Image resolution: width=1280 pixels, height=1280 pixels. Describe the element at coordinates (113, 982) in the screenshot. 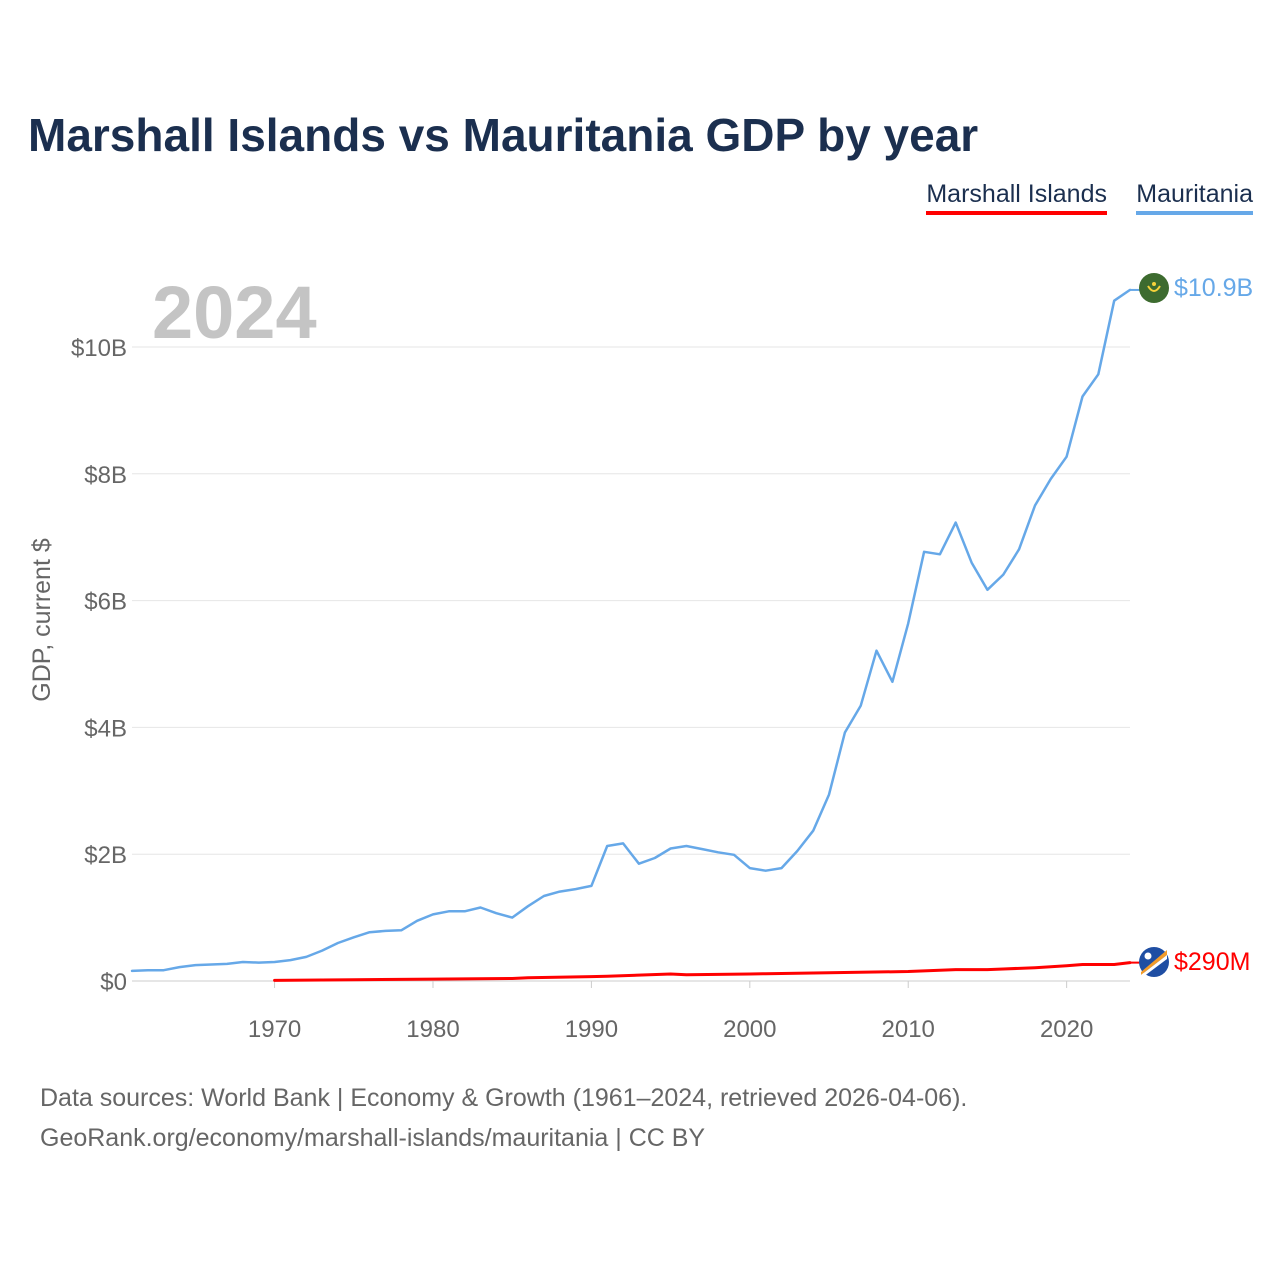

I see `y-tick-label-0: $0` at that location.